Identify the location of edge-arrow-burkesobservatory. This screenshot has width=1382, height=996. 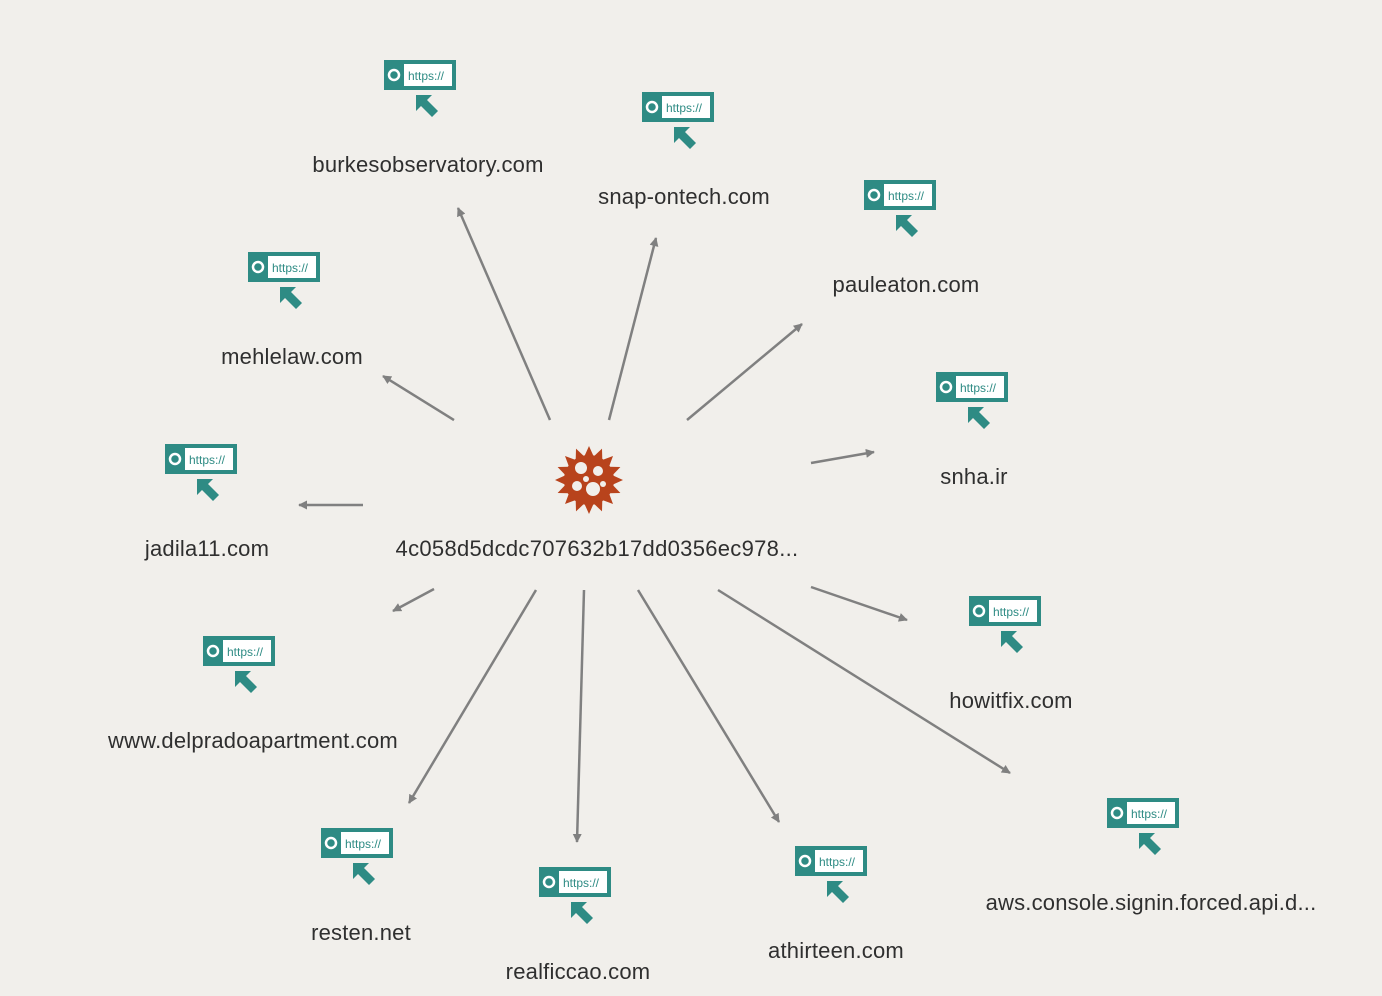
(504, 314).